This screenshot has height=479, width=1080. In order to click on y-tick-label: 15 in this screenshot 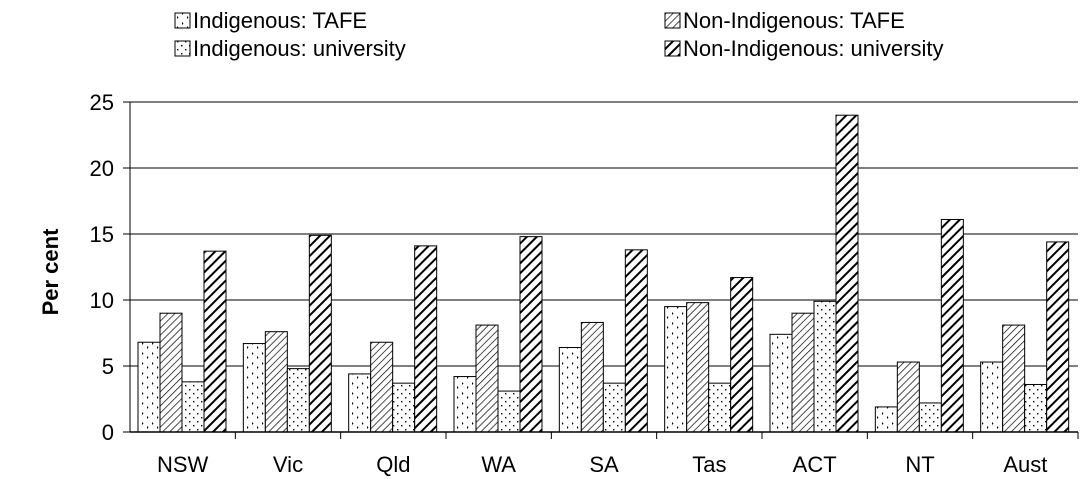, I will do `click(102, 234)`.